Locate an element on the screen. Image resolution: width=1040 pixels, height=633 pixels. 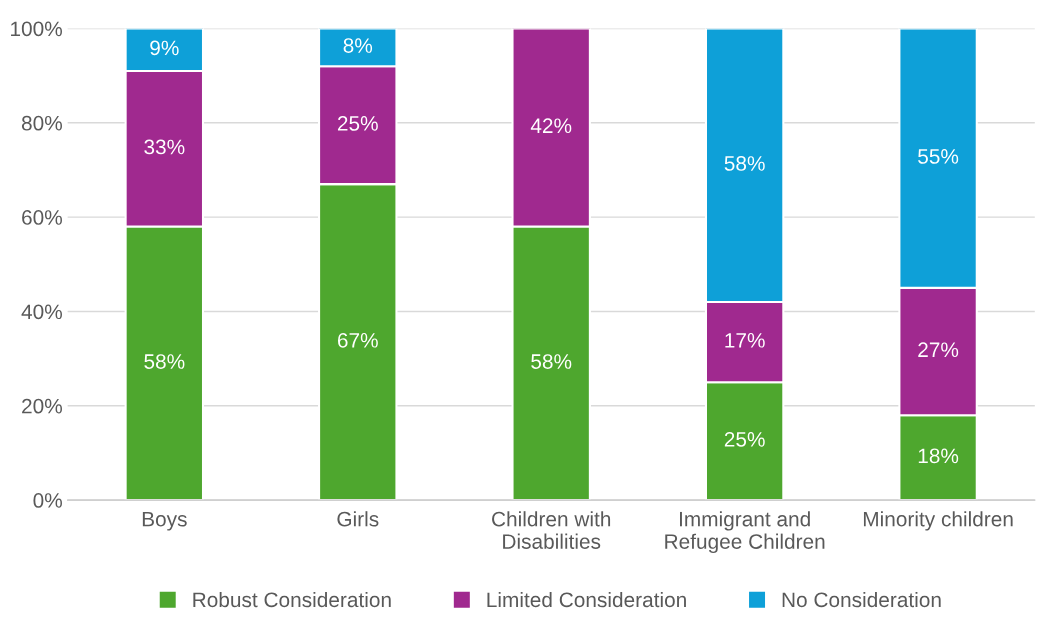
y-tick-label: 80% is located at coordinates (41, 123).